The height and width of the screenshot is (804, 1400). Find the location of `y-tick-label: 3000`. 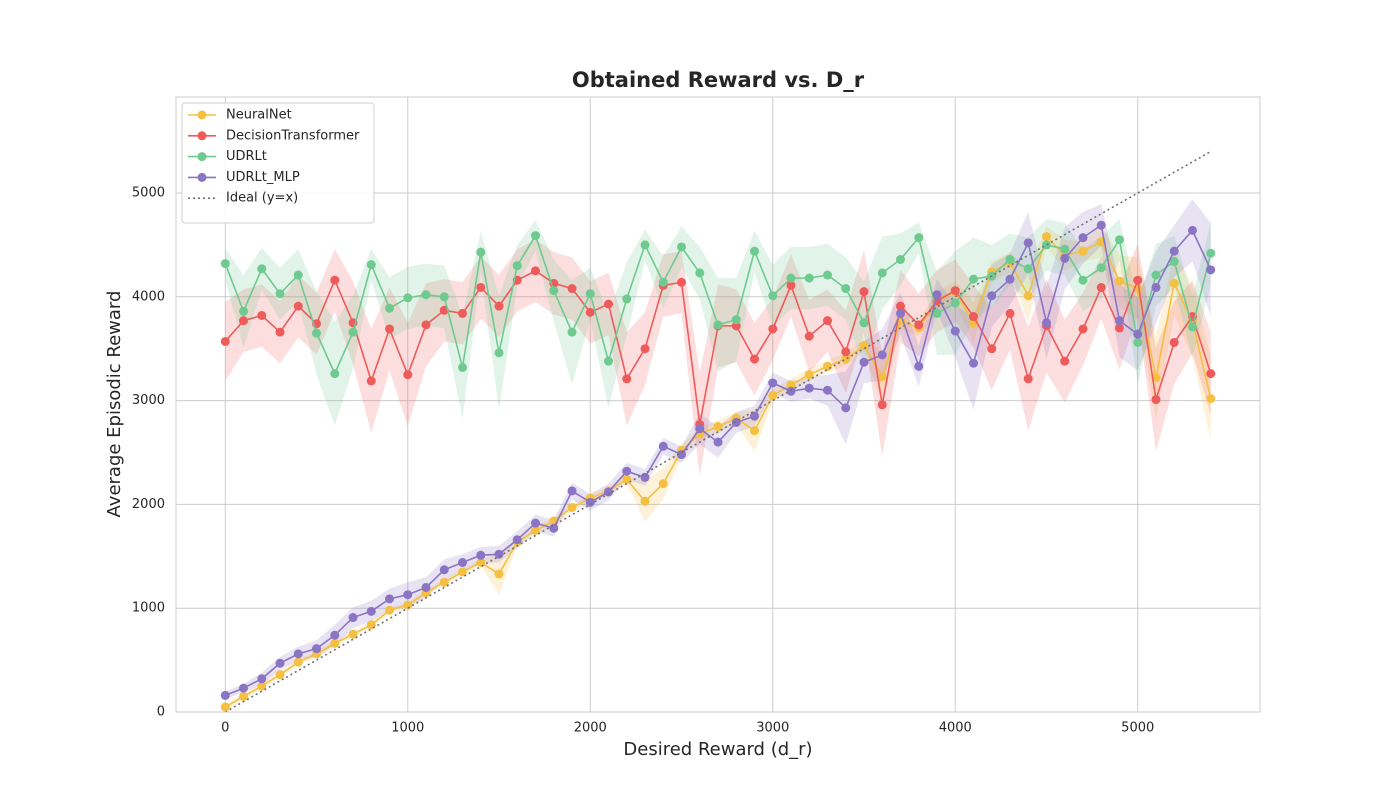

y-tick-label: 3000 is located at coordinates (148, 400).